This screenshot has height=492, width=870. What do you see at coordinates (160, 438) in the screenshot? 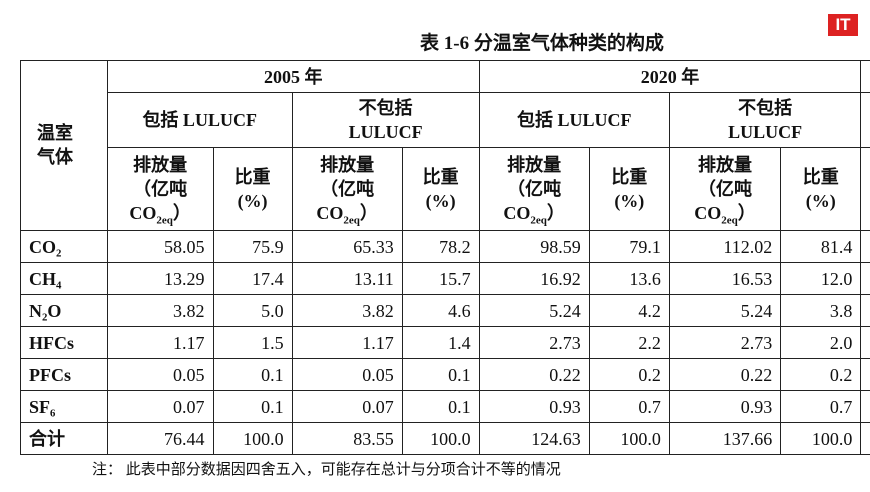
I see `value-cell: 76.44` at bounding box center [160, 438].